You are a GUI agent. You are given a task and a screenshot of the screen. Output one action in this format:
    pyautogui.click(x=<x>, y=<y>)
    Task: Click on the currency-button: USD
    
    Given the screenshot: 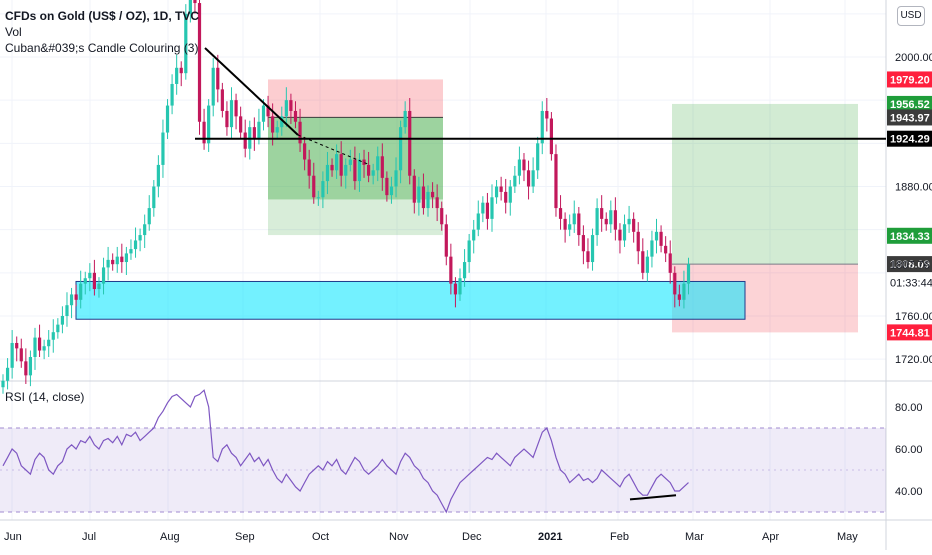 What is the action you would take?
    pyautogui.click(x=911, y=16)
    